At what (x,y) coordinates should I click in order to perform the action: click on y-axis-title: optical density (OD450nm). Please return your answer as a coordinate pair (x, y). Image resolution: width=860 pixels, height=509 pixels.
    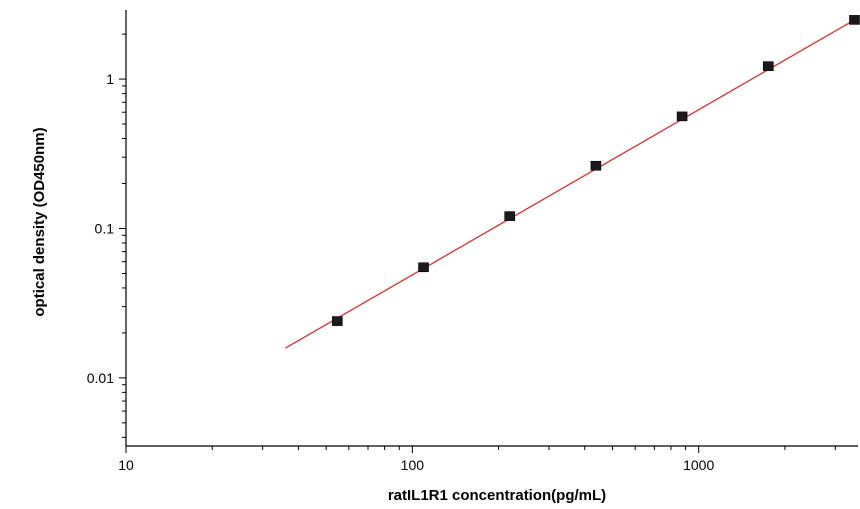
    Looking at the image, I should click on (39, 221).